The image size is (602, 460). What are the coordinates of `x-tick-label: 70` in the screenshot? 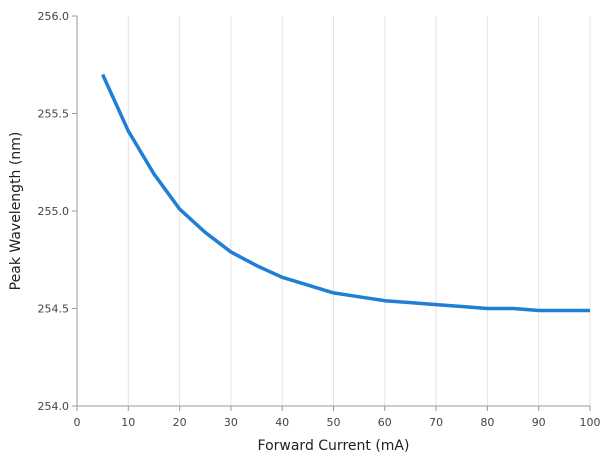 It's located at (436, 422).